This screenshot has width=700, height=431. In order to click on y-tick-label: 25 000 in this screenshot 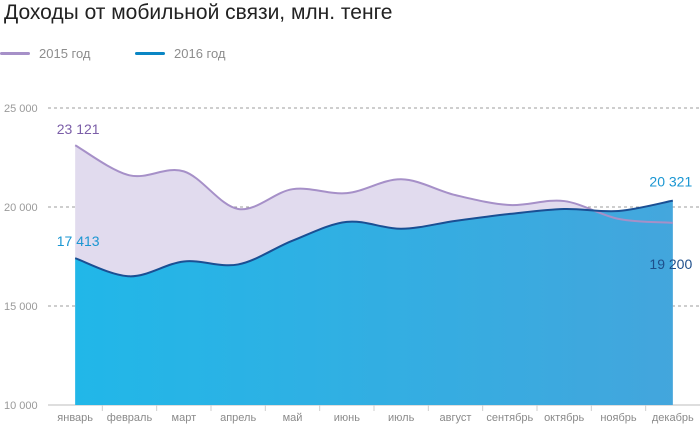, I will do `click(21, 109)`.